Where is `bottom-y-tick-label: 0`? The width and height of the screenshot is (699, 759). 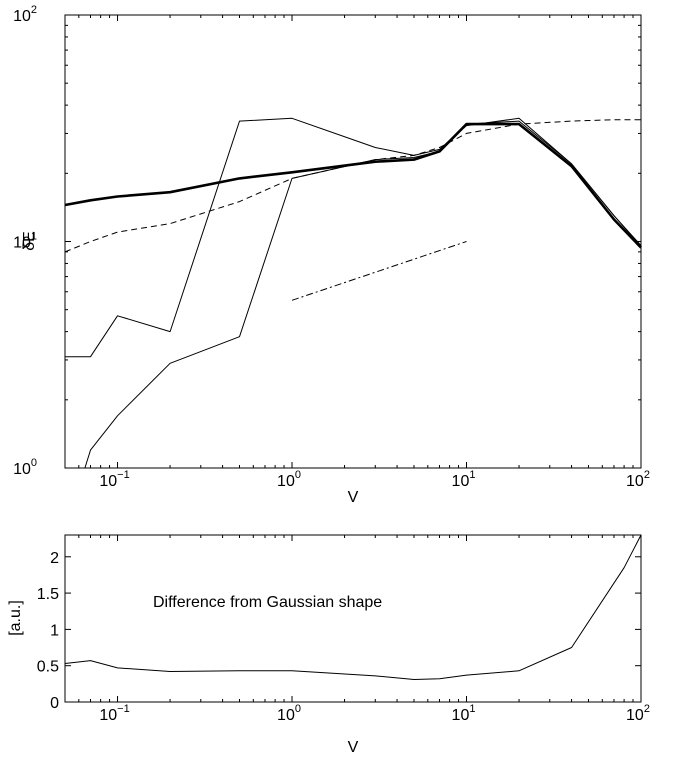
bottom-y-tick-label: 0 is located at coordinates (54, 703).